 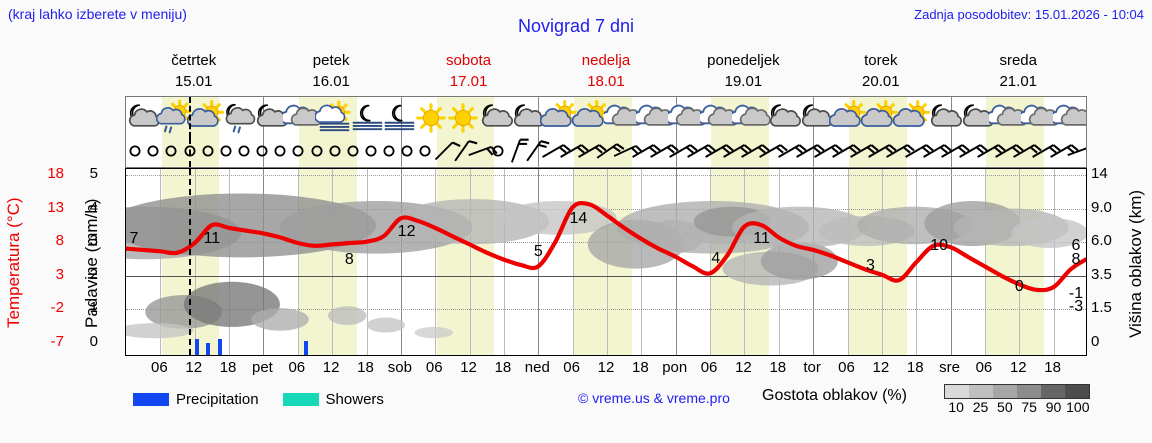 I want to click on cloud-density-tick: 10, so click(x=956, y=407).